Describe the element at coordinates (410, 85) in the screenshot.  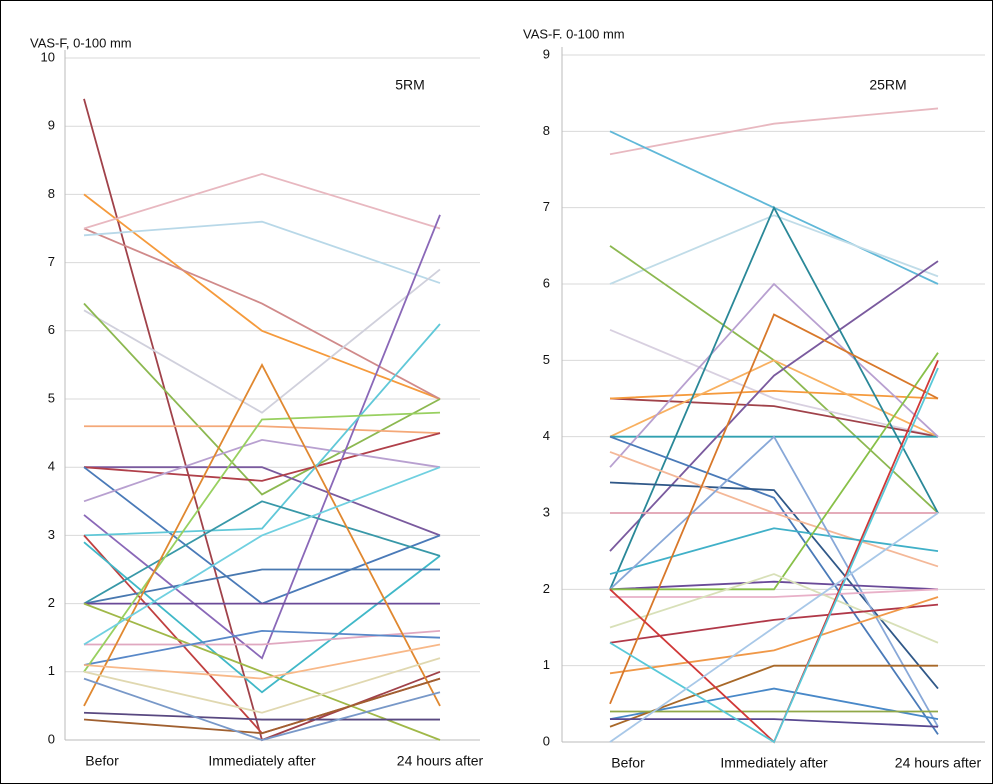
I see `annotation: 5RM` at that location.